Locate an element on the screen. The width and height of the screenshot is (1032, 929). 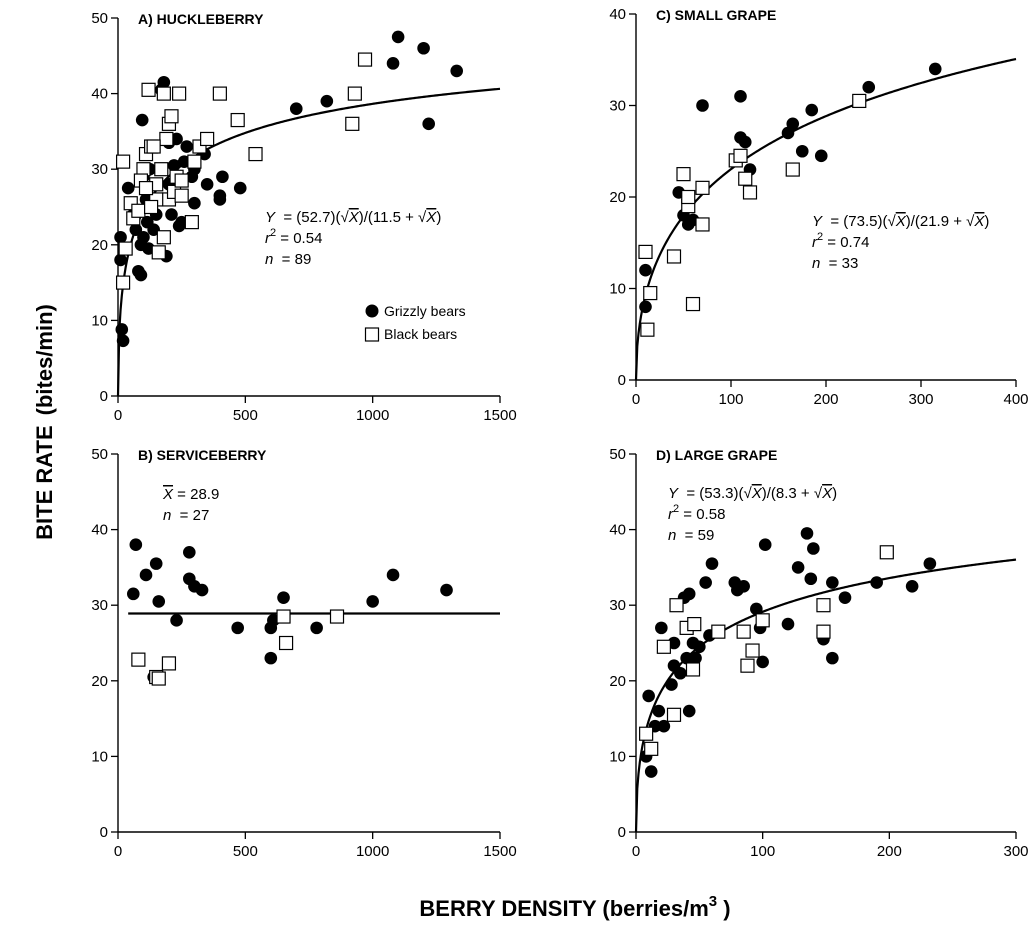
sample-size: n = 59 is located at coordinates (691, 535).